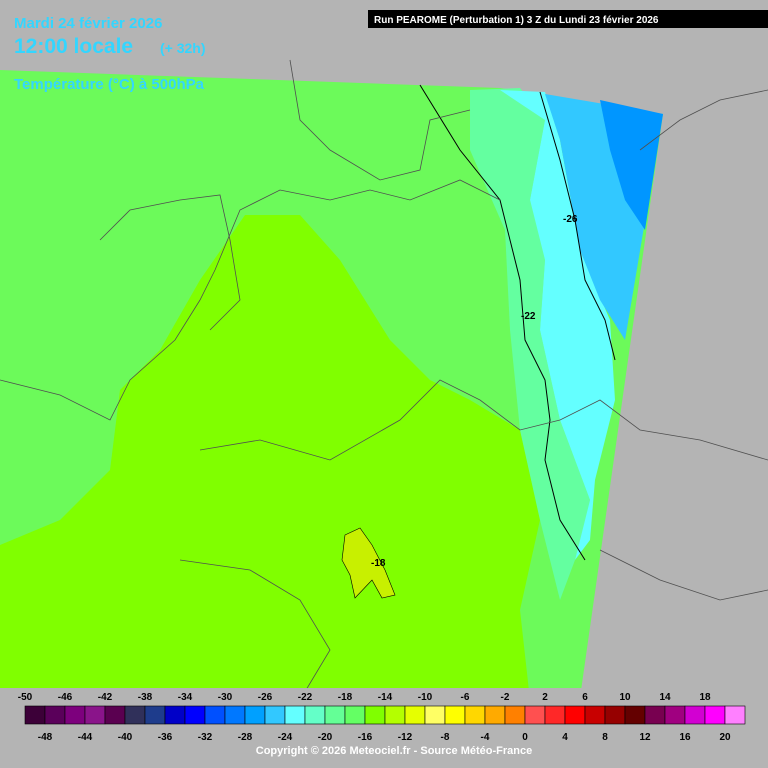  I want to click on colorbar-label: 20, so click(725, 737).